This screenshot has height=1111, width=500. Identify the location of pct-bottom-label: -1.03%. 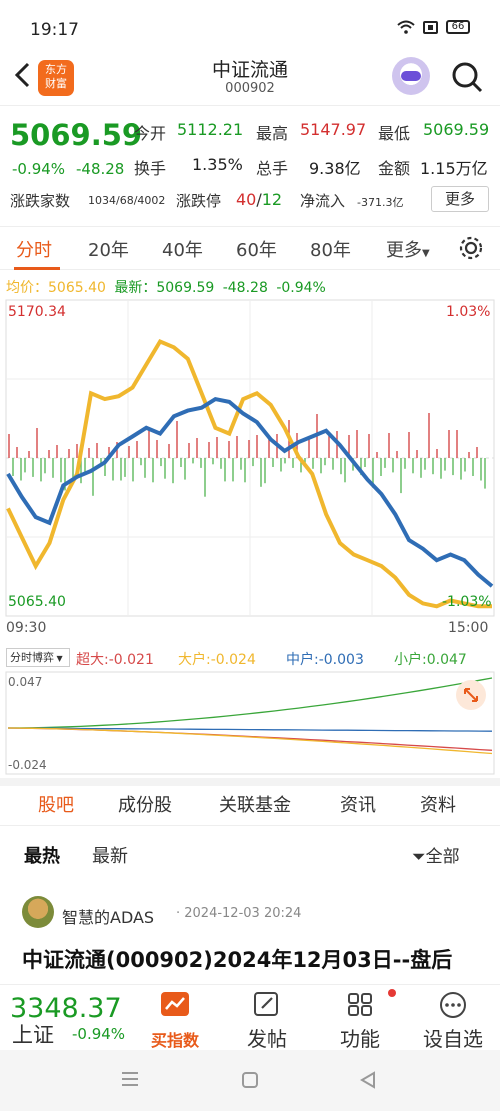
(467, 602).